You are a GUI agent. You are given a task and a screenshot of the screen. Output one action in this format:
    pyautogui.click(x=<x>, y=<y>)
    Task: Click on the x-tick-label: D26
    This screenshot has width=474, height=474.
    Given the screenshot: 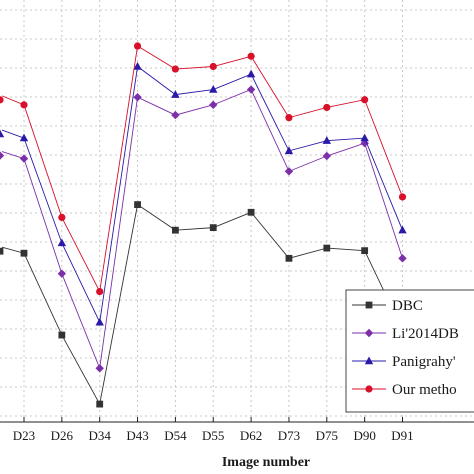 What is the action you would take?
    pyautogui.click(x=62, y=435)
    